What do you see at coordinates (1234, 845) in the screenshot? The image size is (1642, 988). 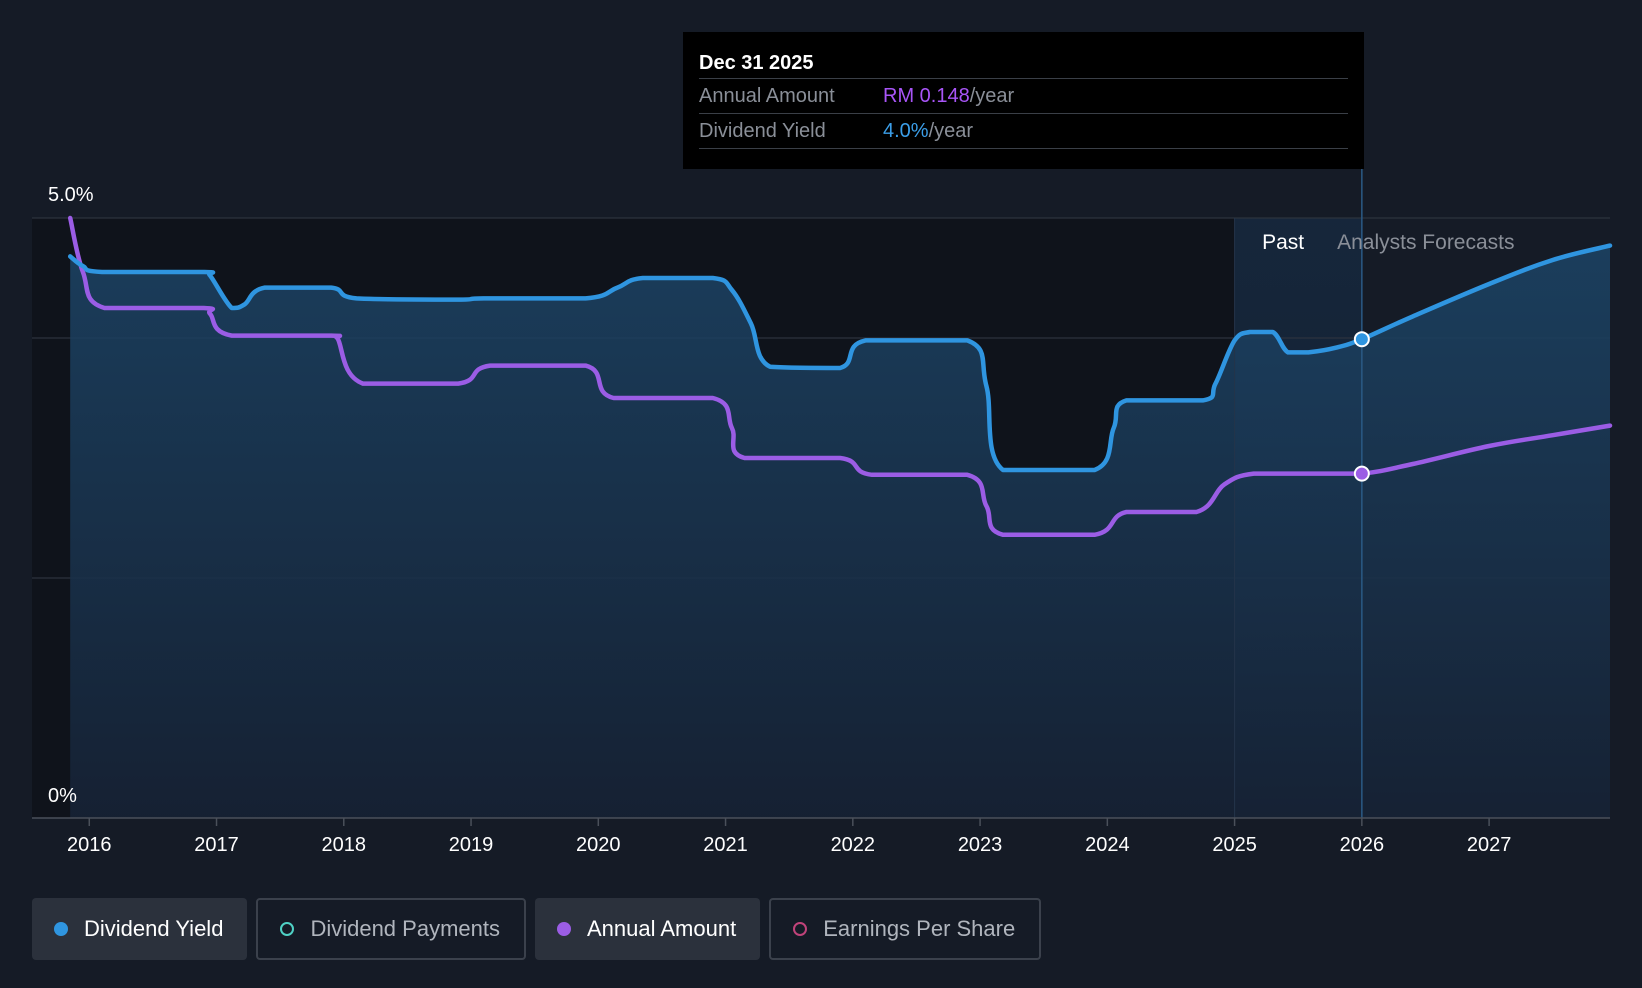 I see `x-tick-label: 2025` at bounding box center [1234, 845].